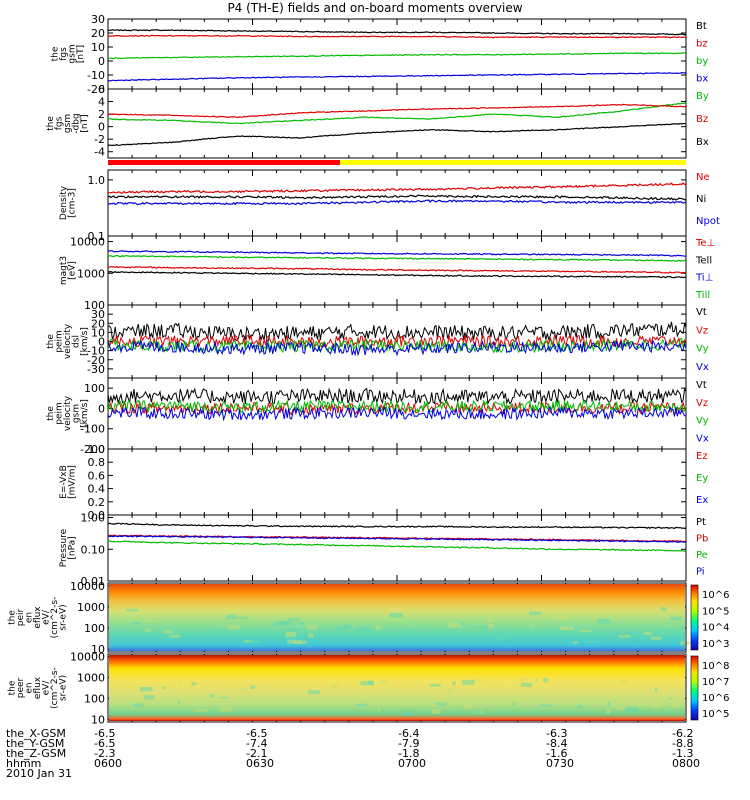 The width and height of the screenshot is (750, 800). Describe the element at coordinates (257, 743) in the screenshot. I see `orbit-value: -7.4` at that location.